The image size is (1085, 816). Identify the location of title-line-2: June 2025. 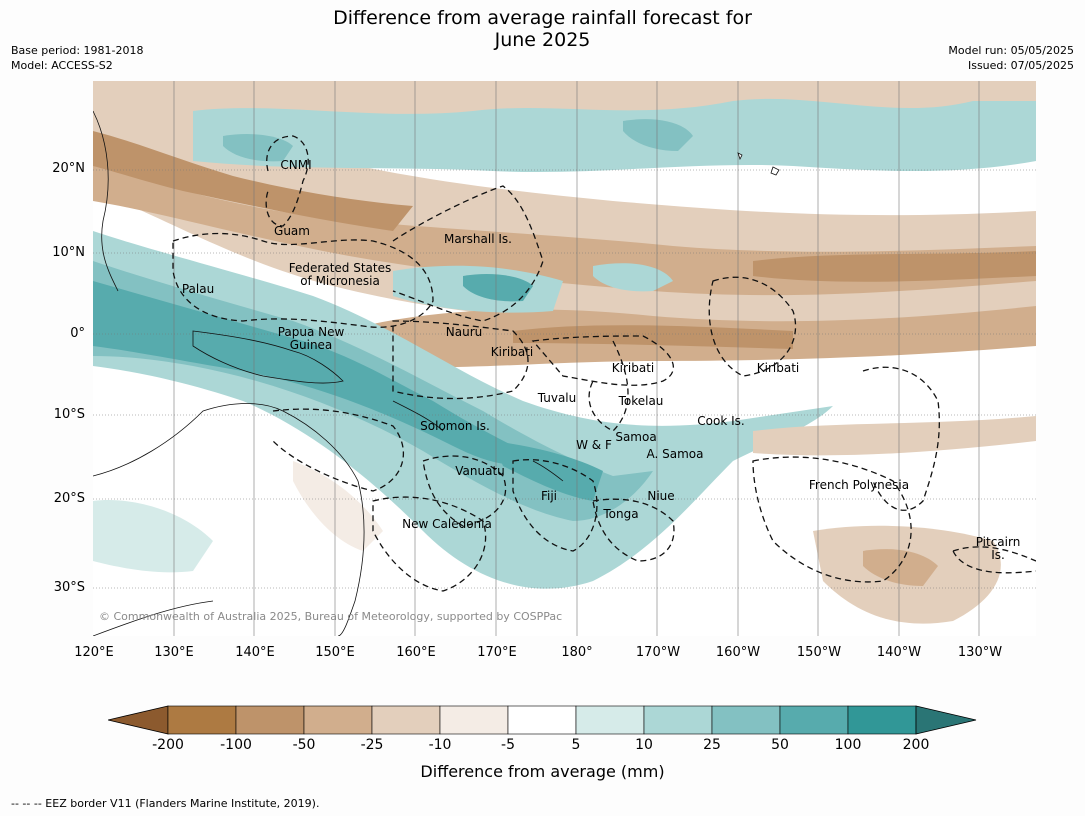
(542, 40).